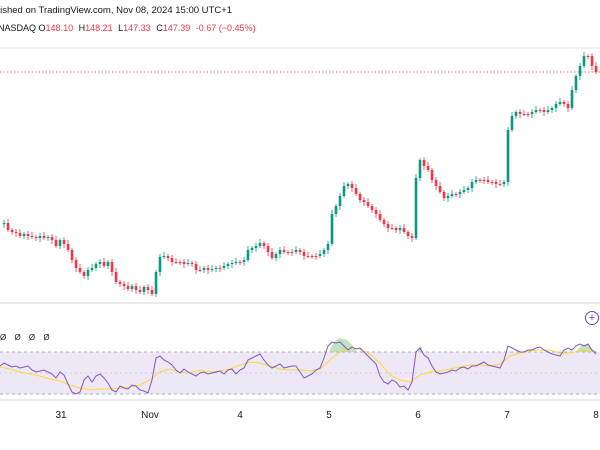 This screenshot has width=600, height=450. Describe the element at coordinates (82, 28) in the screenshot. I see `high-key: H` at that location.